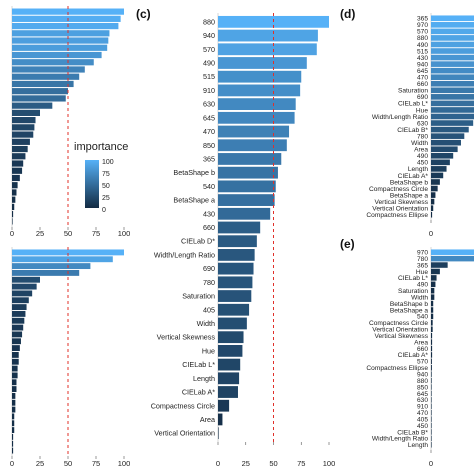 The width and height of the screenshot is (474, 474). What do you see at coordinates (422, 381) in the screenshot?
I see `category-label: 880` at bounding box center [422, 381].